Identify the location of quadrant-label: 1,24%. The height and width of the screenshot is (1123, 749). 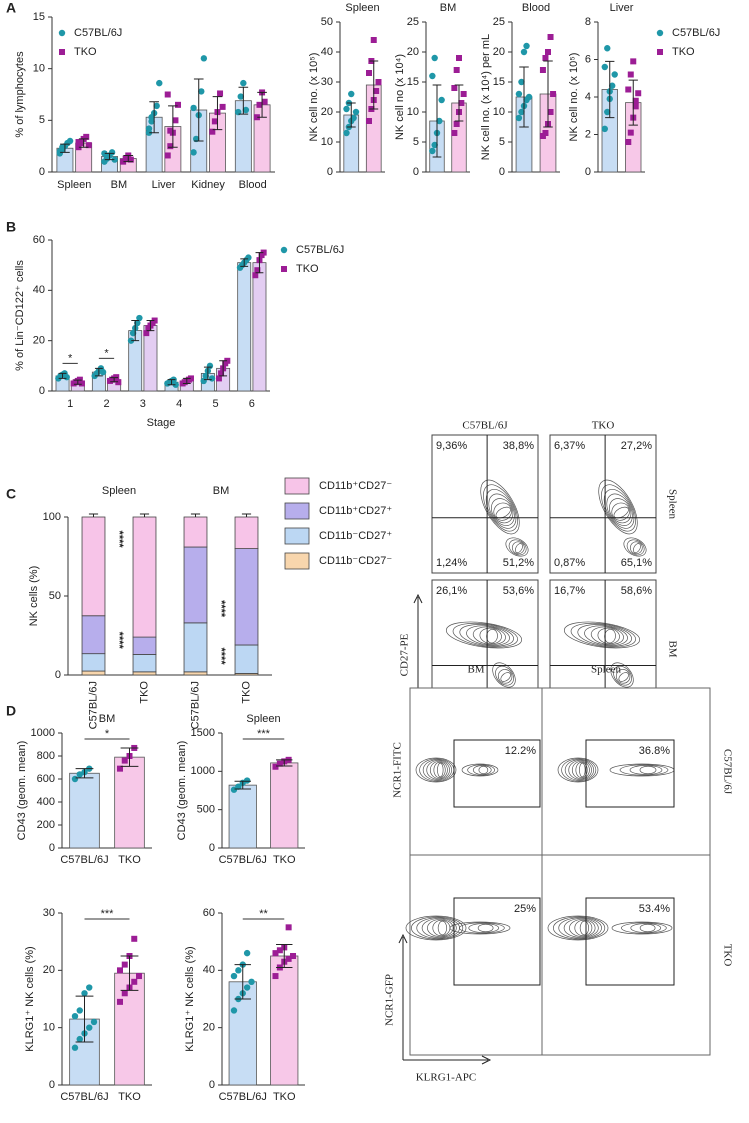
(451, 563).